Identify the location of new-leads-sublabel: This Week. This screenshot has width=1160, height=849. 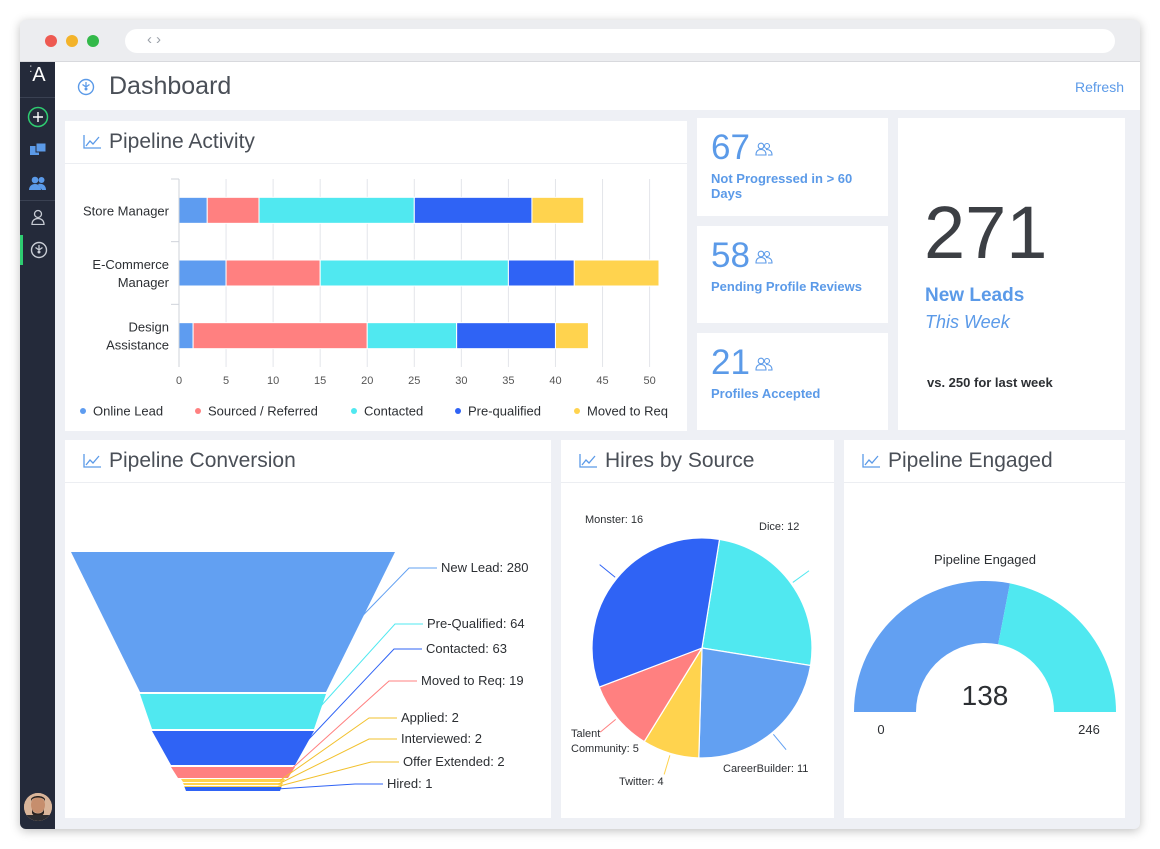
(967, 322).